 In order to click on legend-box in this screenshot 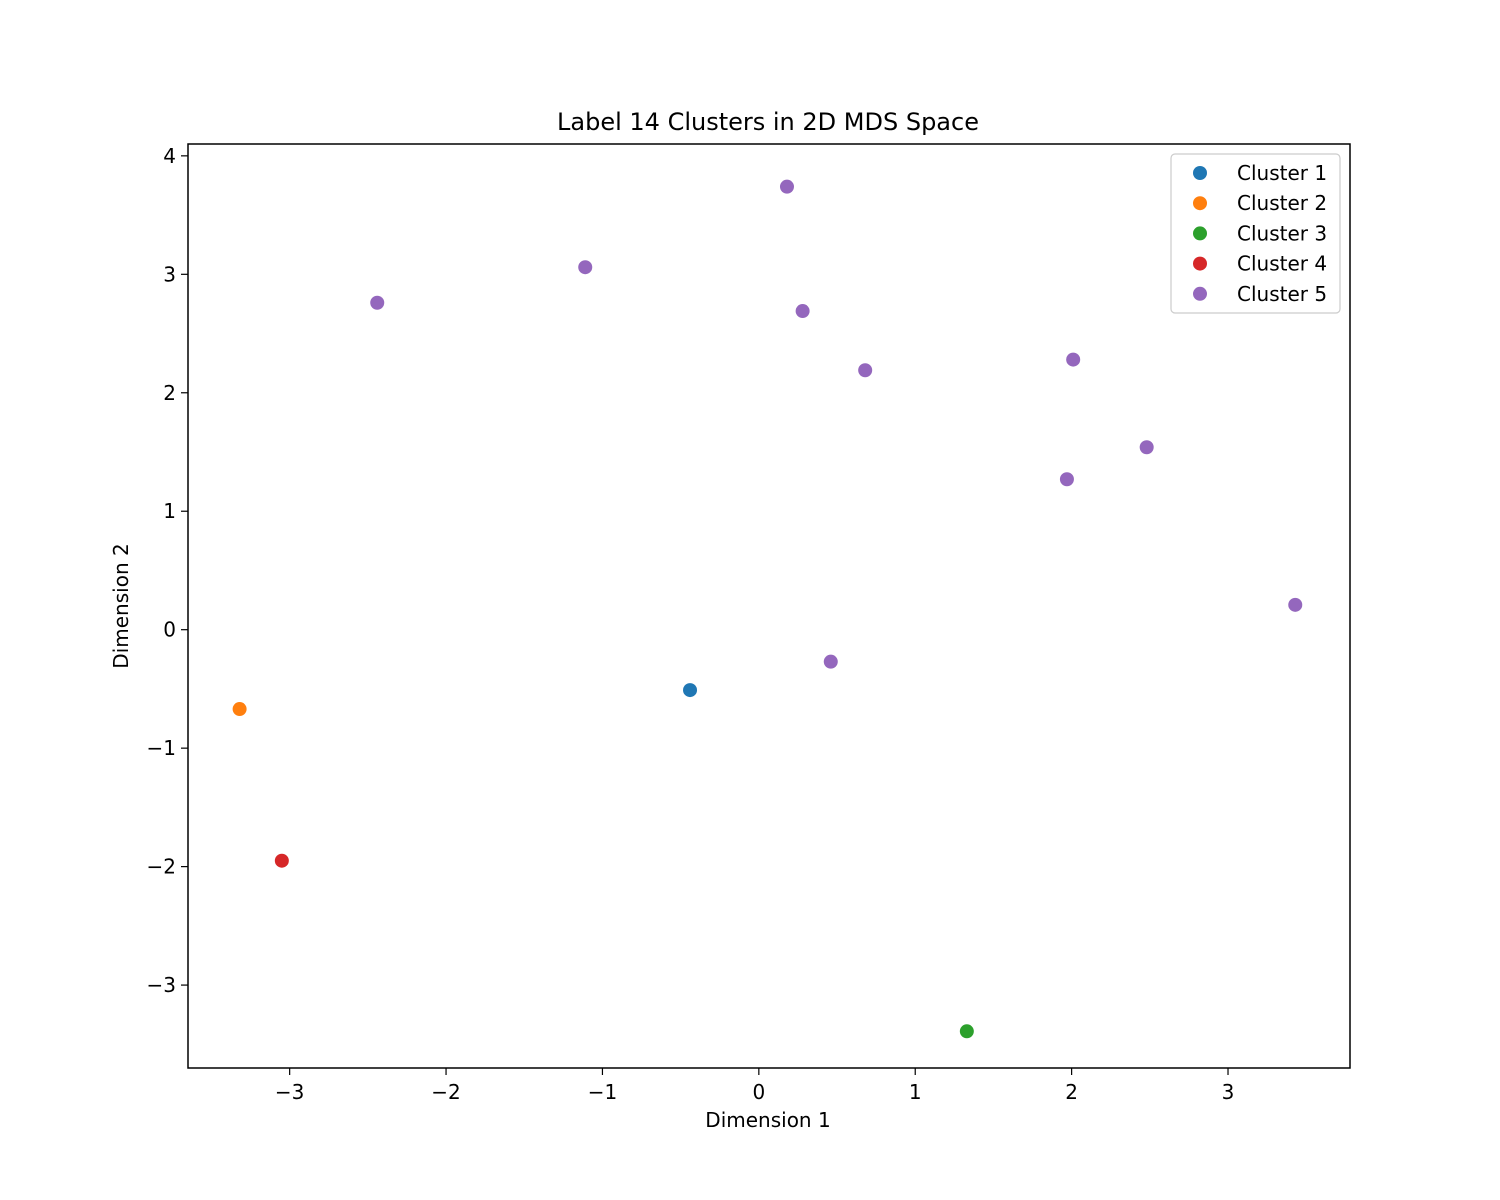, I will do `click(1255, 233)`.